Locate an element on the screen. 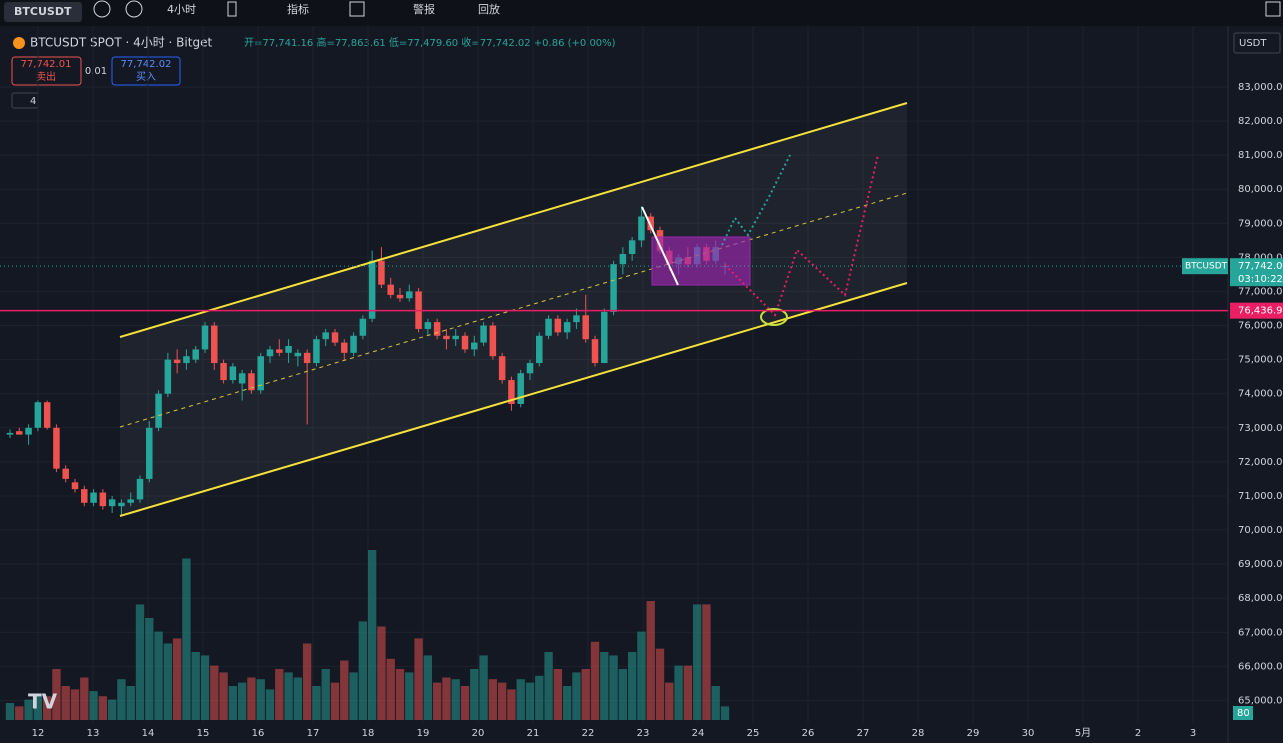 The image size is (1283, 743). replay: 回放 is located at coordinates (489, 9).